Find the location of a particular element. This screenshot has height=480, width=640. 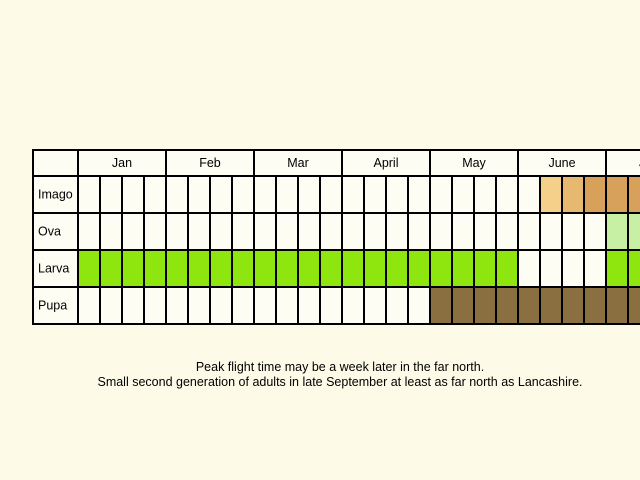

month-label-april: April is located at coordinates (385, 163).